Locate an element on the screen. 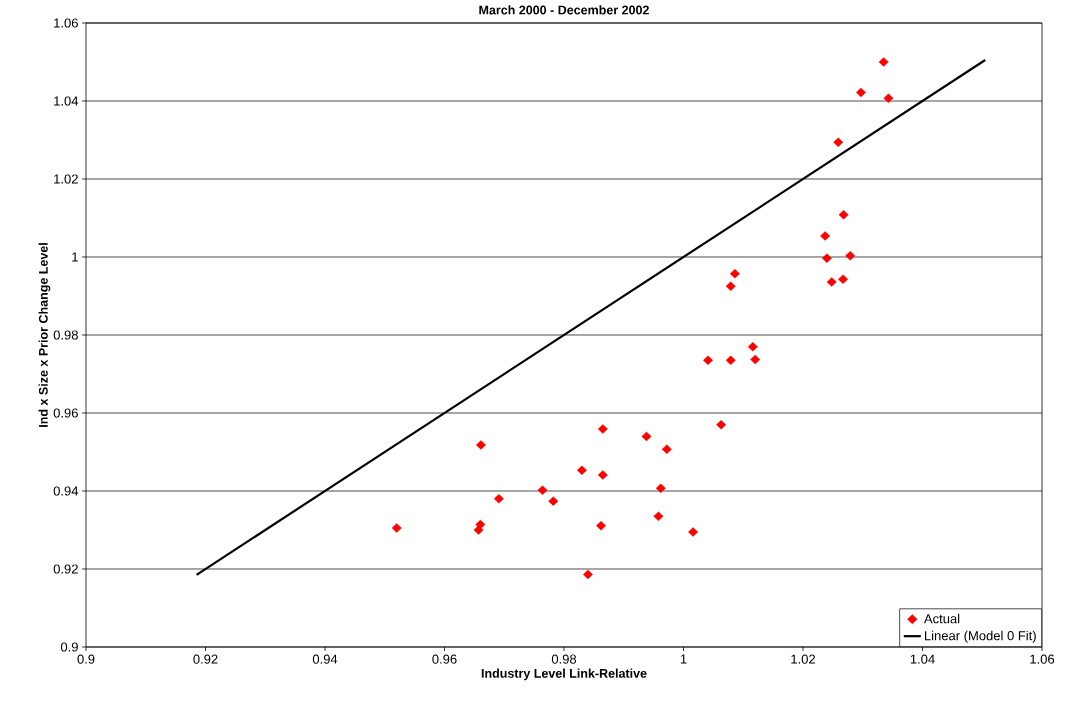  y-axis-title: Ind x Size x Prior Change Level is located at coordinates (44, 335).